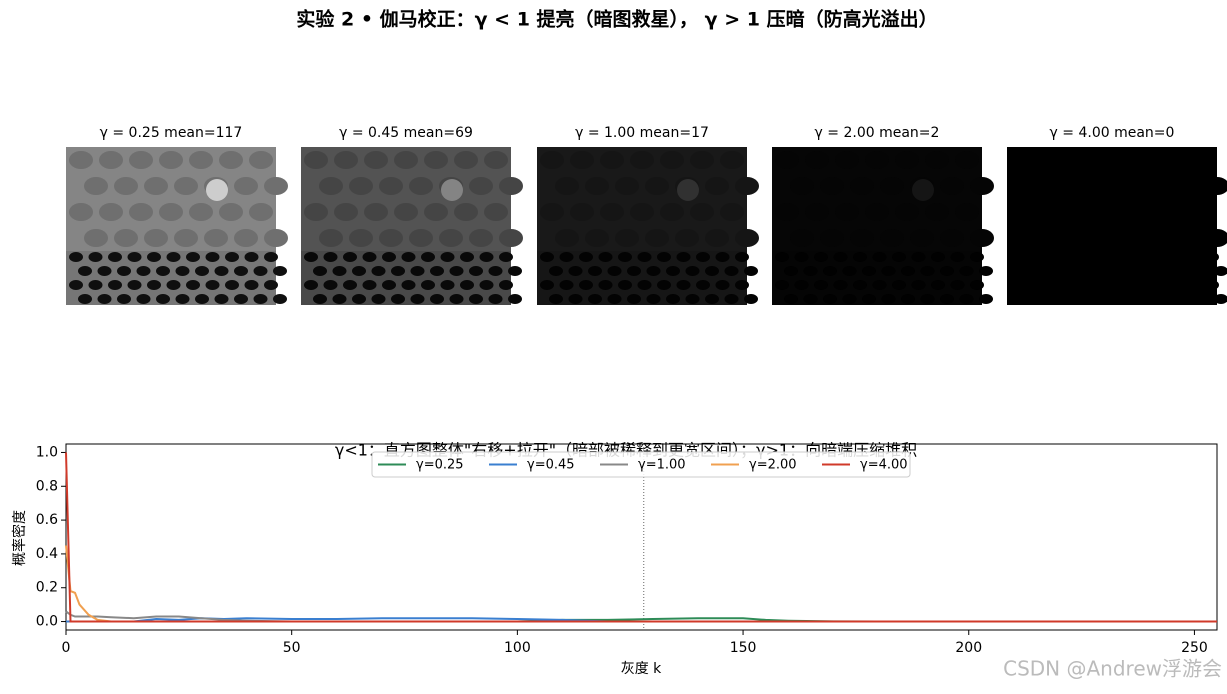  I want to click on panel-title: γ = 0.25 mean=117, so click(171, 133).